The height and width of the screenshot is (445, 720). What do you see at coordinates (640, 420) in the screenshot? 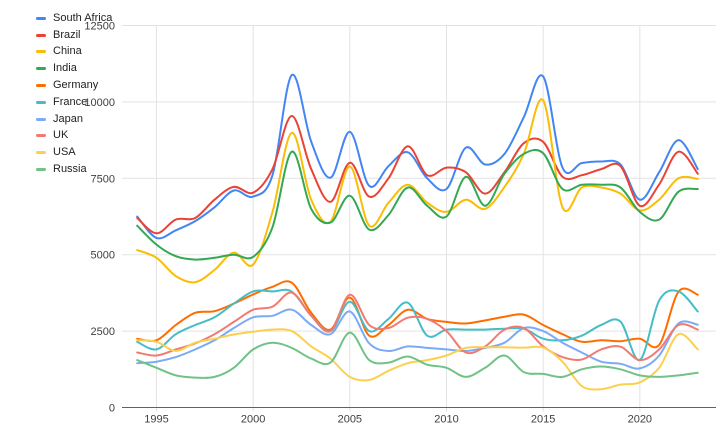
I see `x-tick-label-2020: 2020` at bounding box center [640, 420].